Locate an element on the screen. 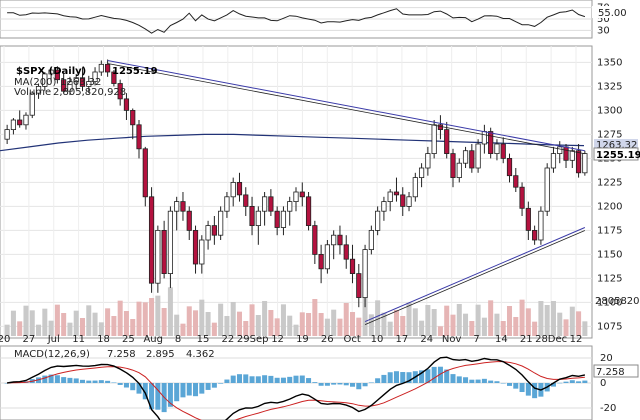  x-tick: 22 is located at coordinates (227, 339).